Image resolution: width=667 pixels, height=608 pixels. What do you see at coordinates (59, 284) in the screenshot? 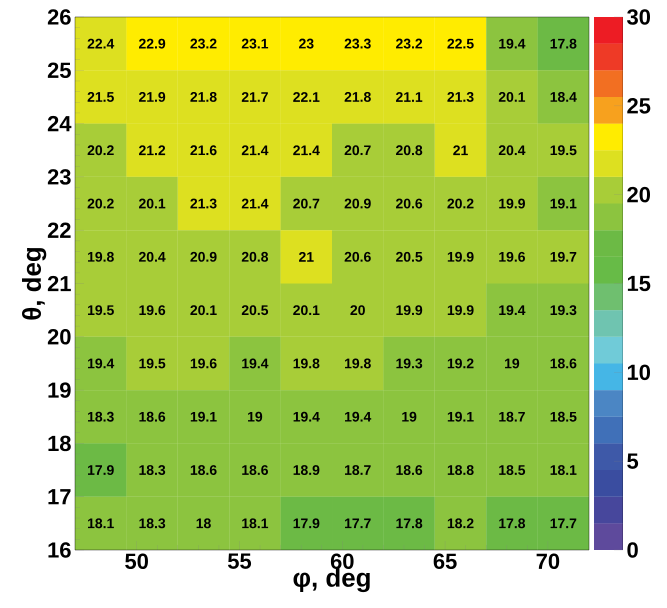
I see `y-tick-label: 21` at bounding box center [59, 284].